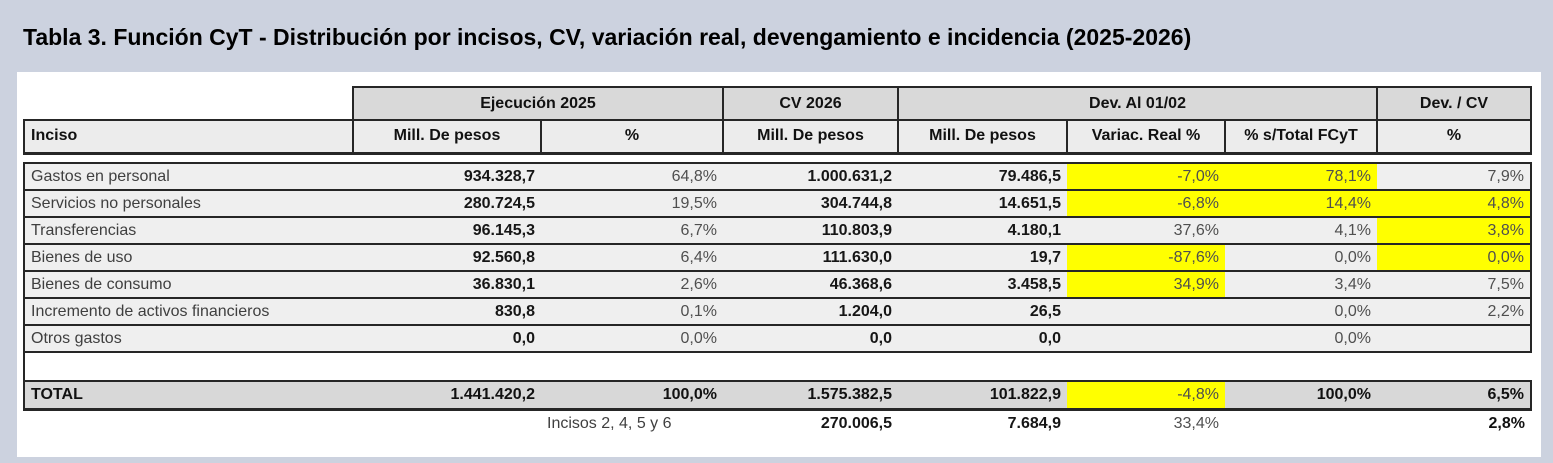 The height and width of the screenshot is (463, 1553). What do you see at coordinates (982, 284) in the screenshot?
I see `value-cell: 3.458,5` at bounding box center [982, 284].